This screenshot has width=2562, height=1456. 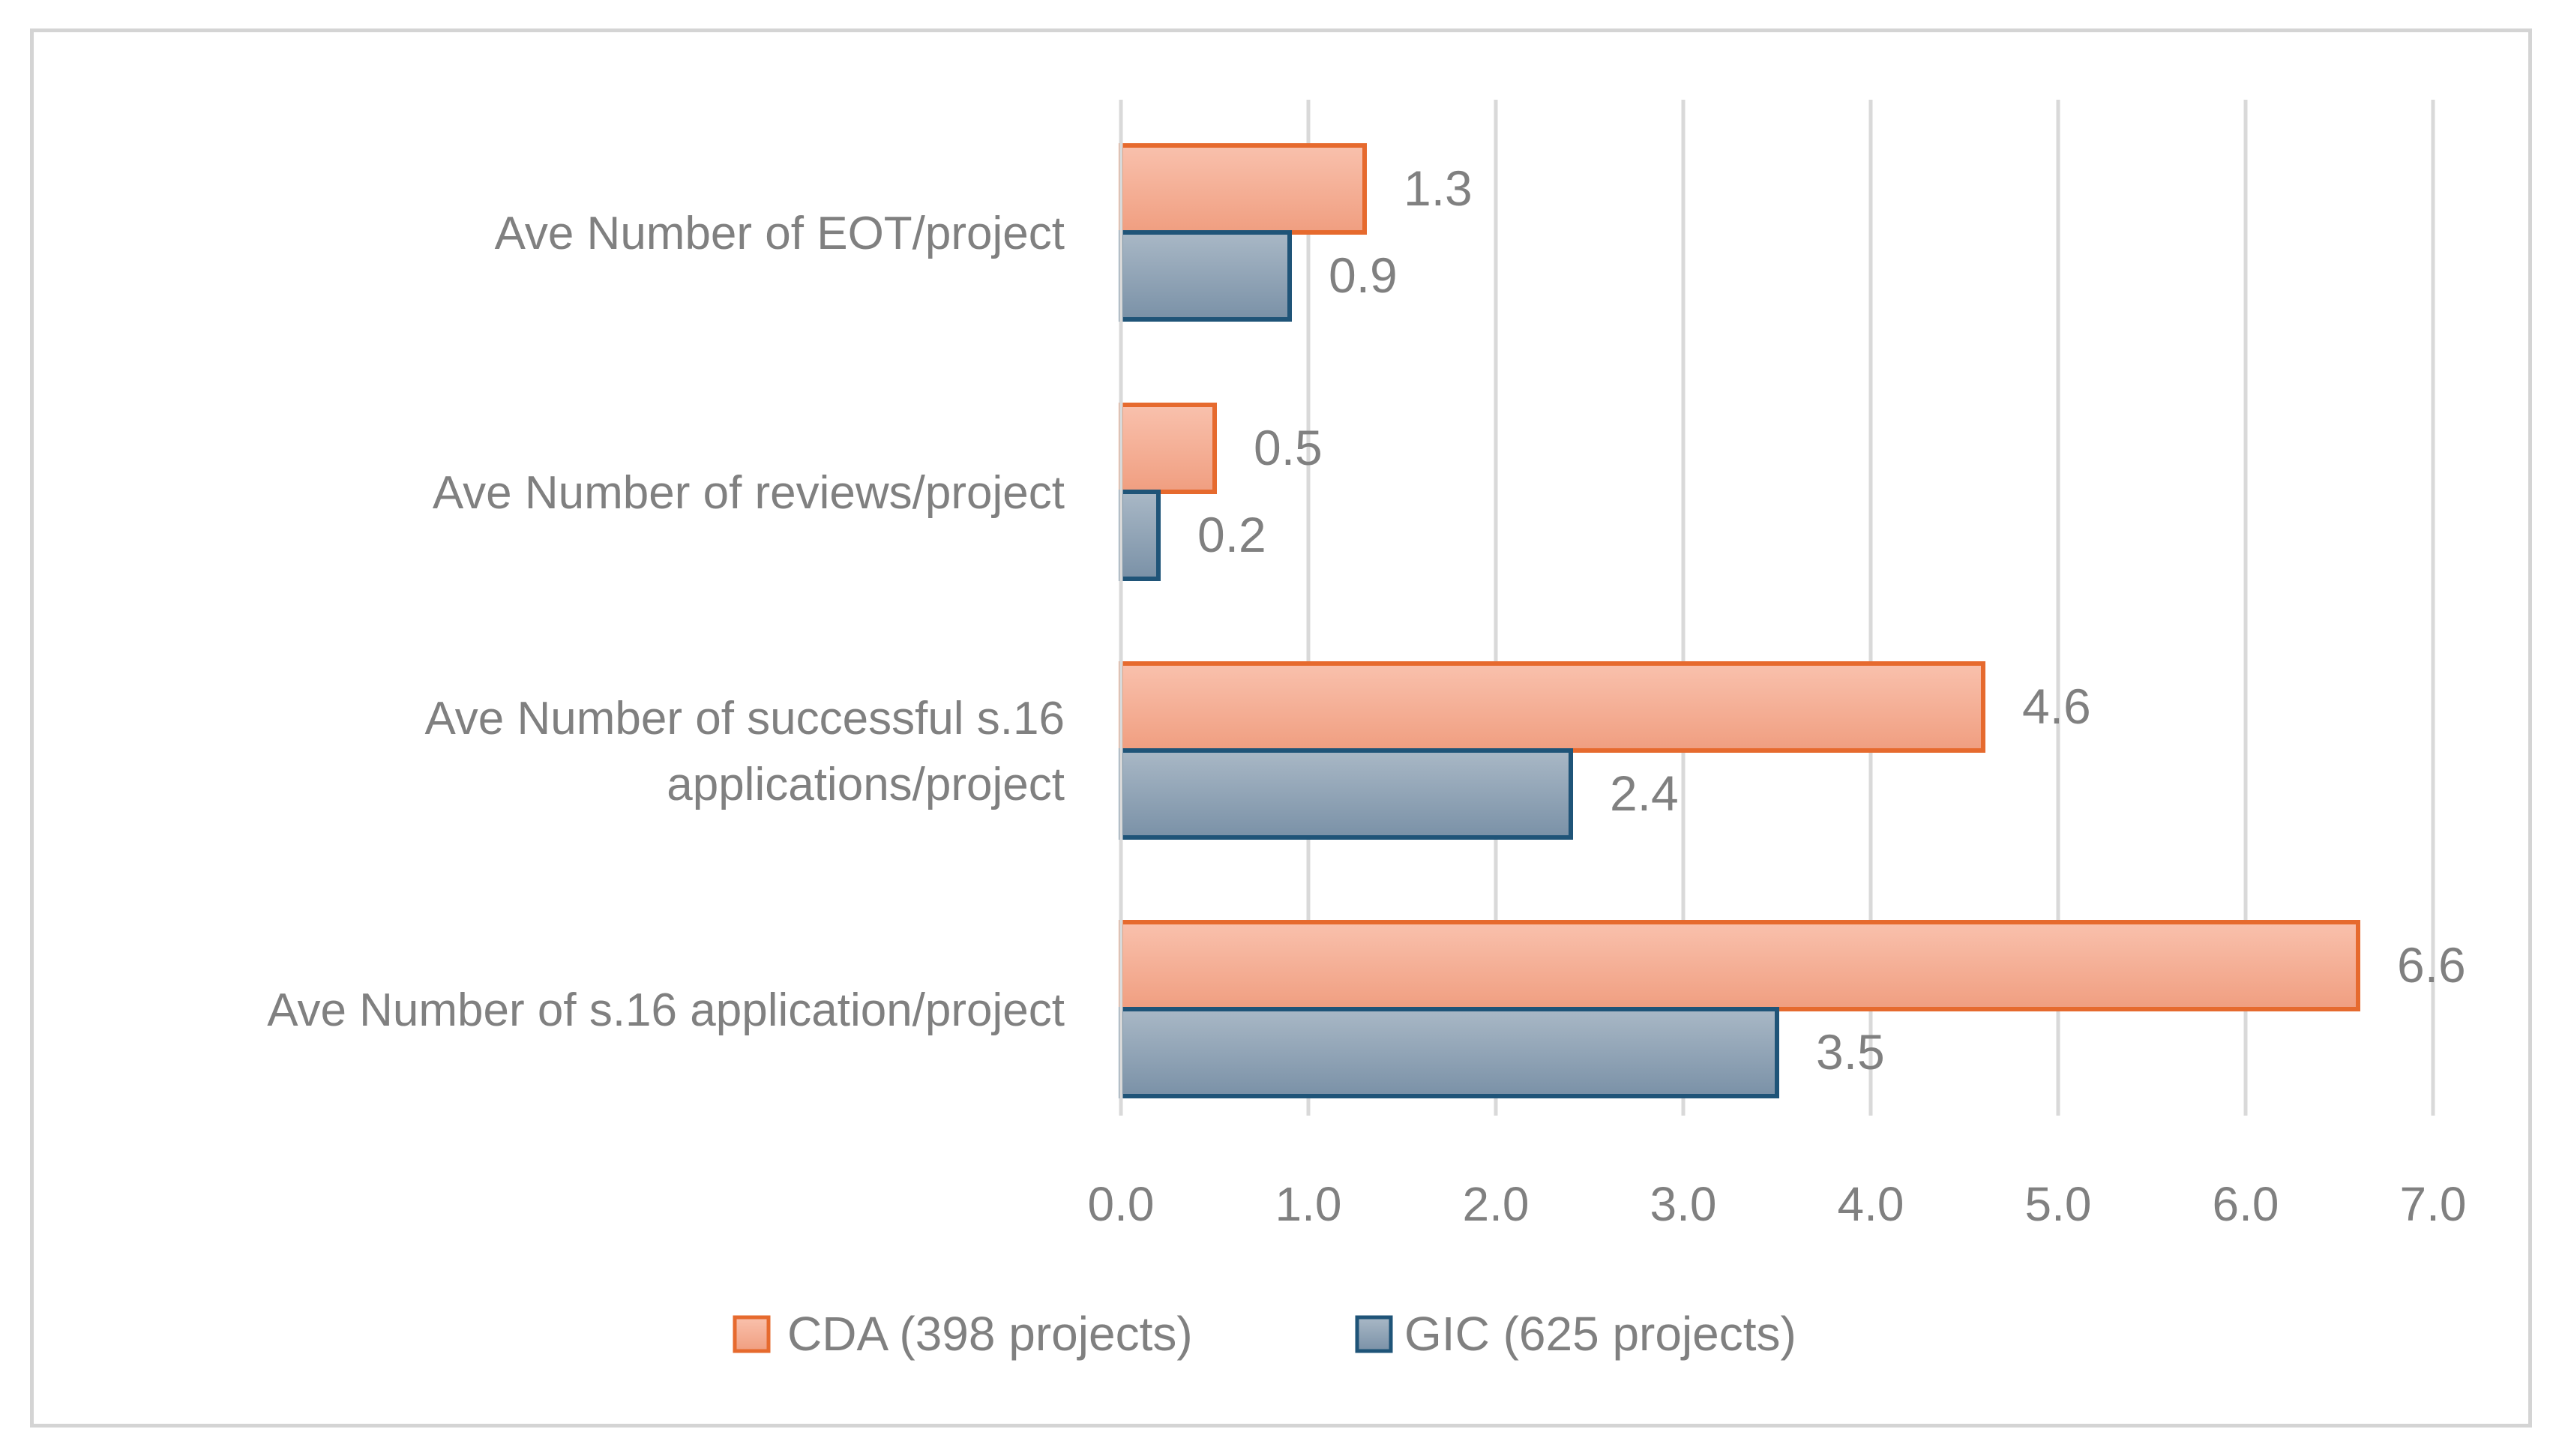 I want to click on legend-swatch-gic, so click(x=1374, y=1334).